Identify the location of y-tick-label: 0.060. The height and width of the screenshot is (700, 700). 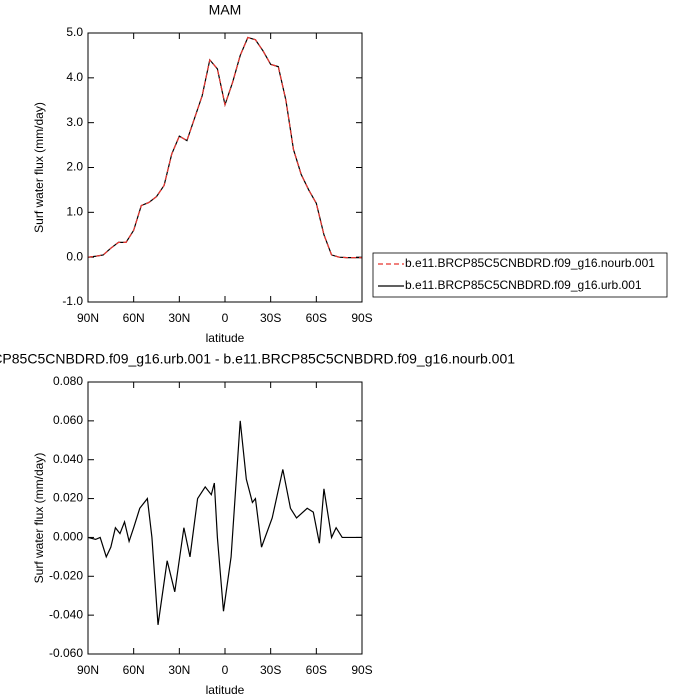
(68, 420).